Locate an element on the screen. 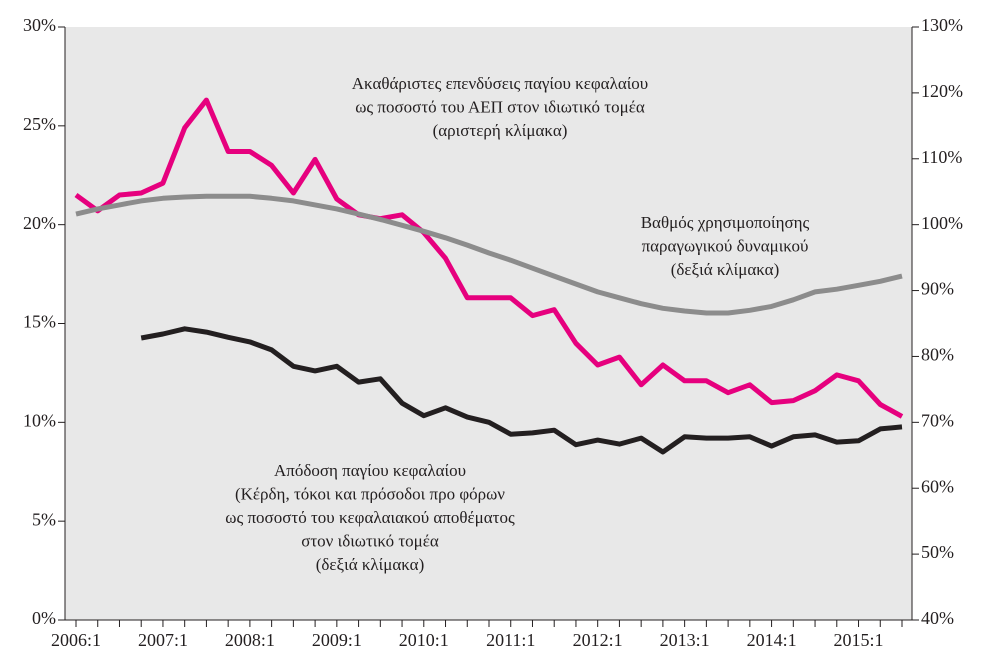  x-tick-label: 2009:1 is located at coordinates (337, 640).